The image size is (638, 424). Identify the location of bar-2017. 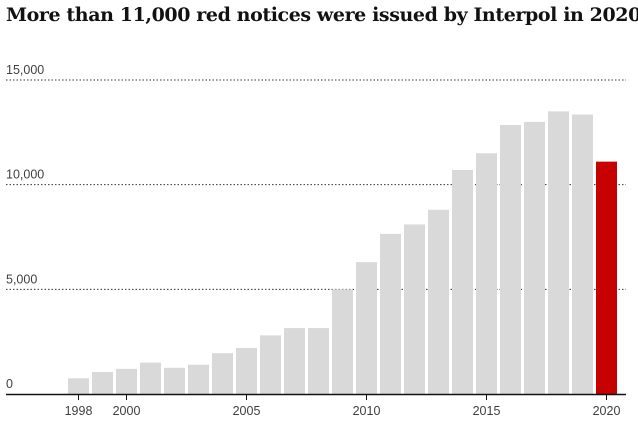
(534, 257).